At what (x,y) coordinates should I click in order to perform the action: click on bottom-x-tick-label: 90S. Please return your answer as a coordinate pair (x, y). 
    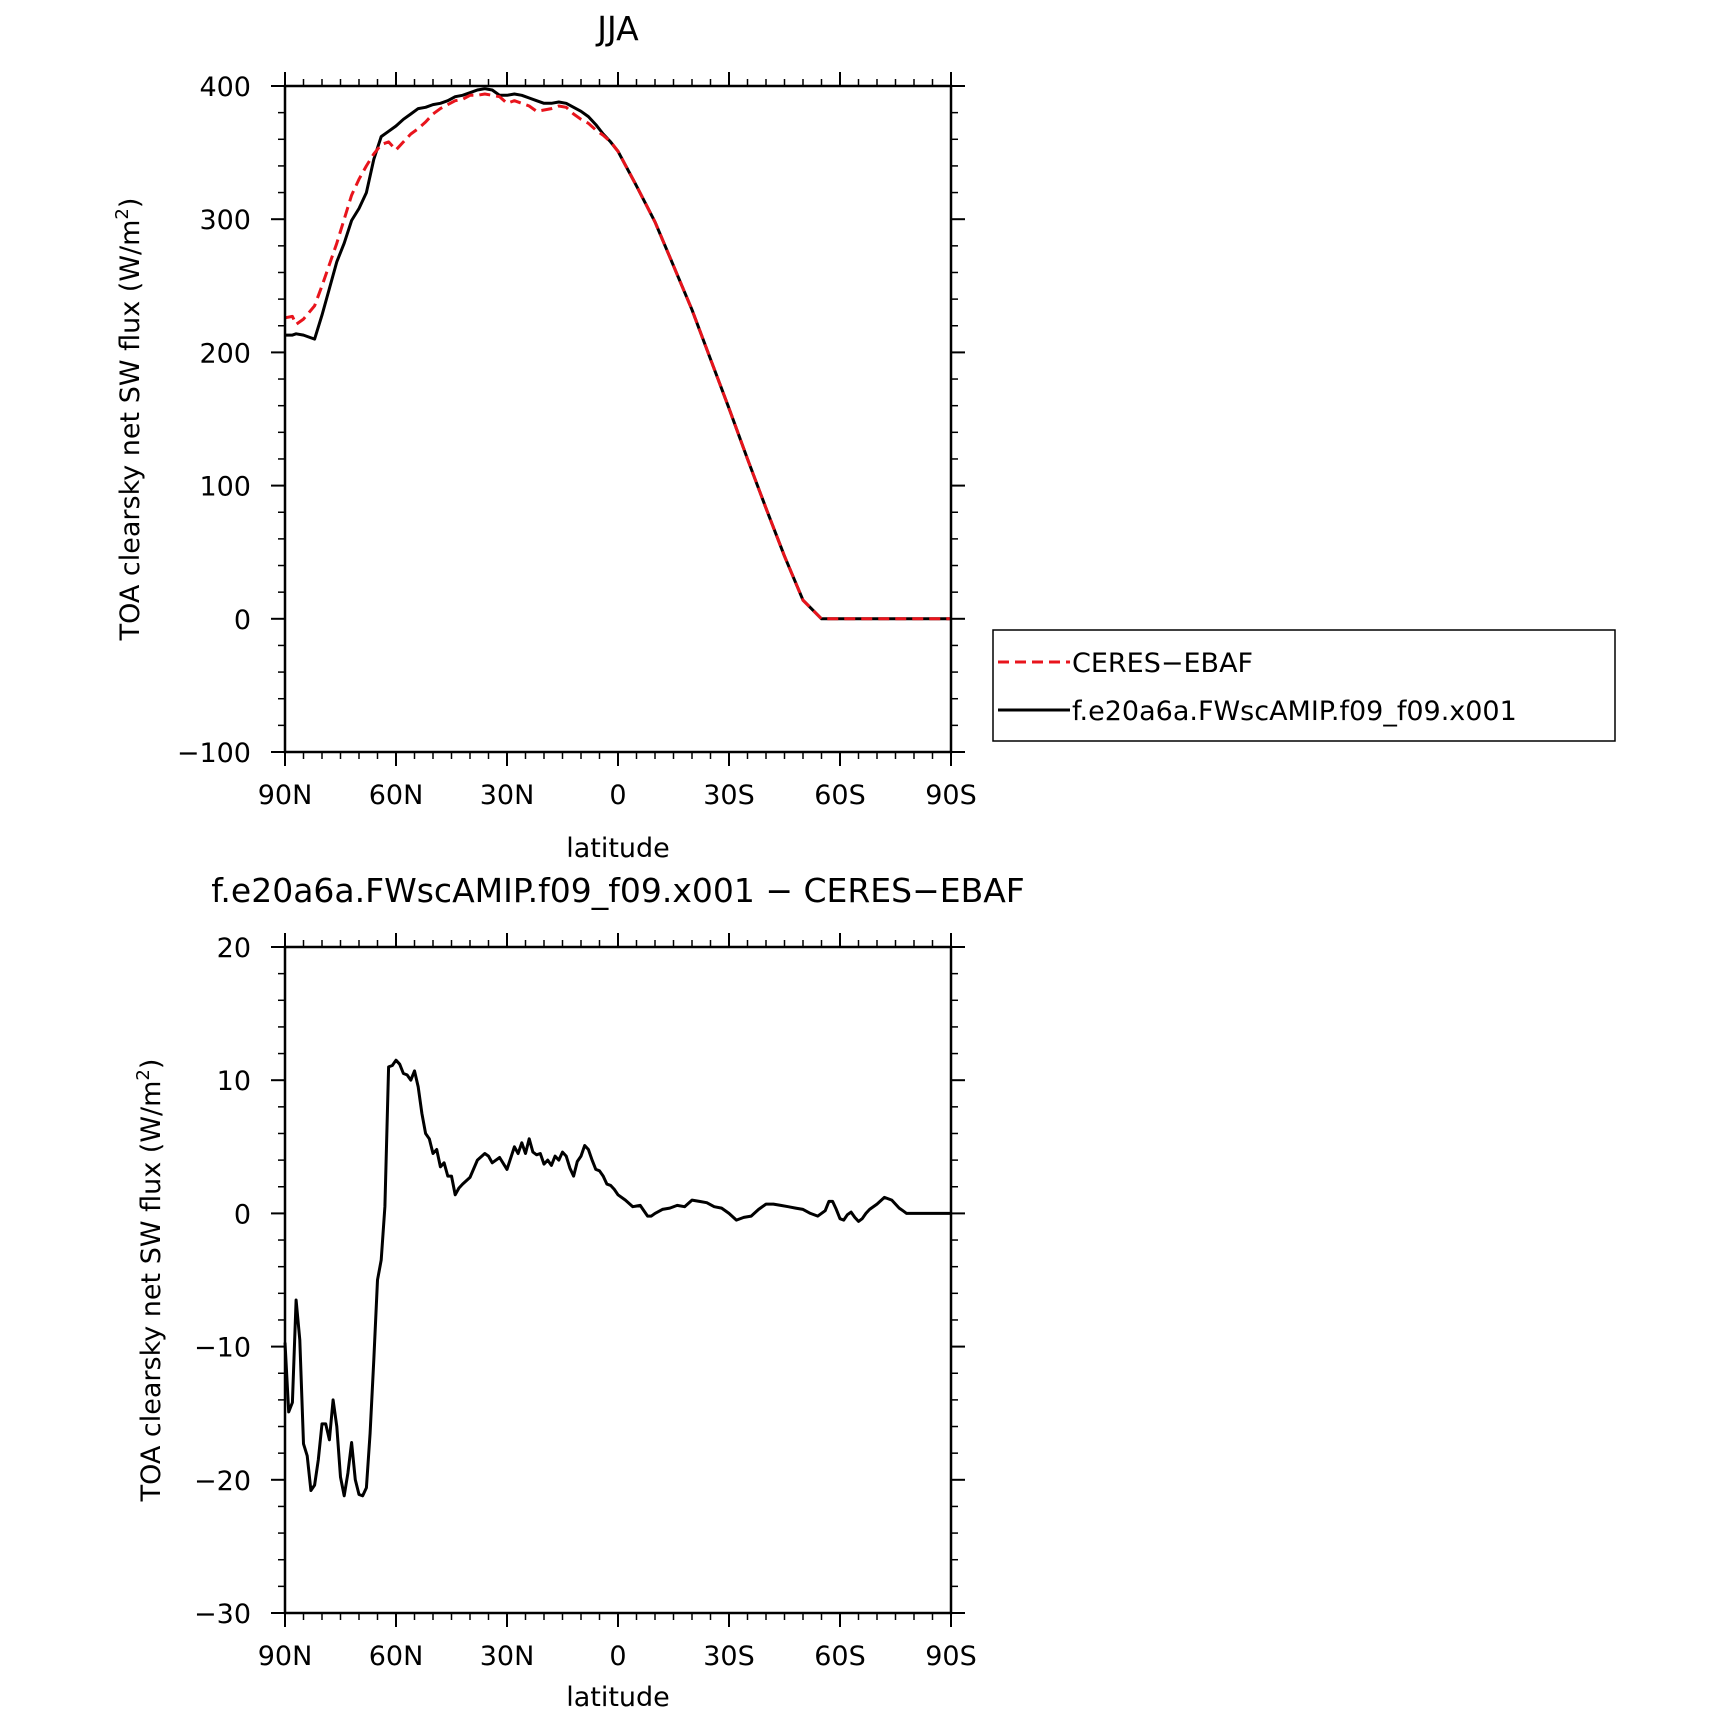
    Looking at the image, I should click on (951, 1656).